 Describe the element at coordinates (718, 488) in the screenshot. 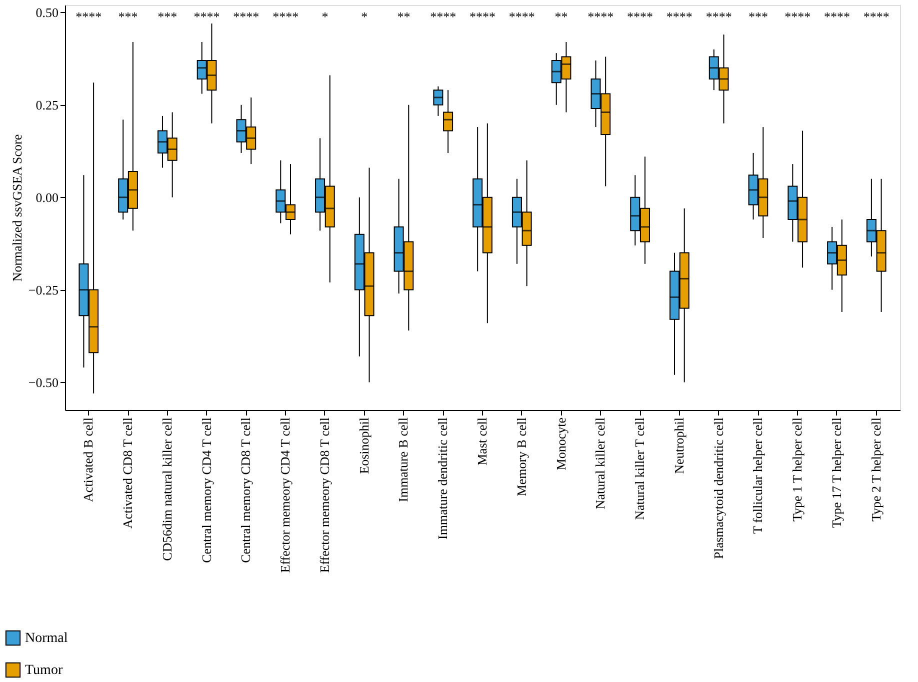

I see `x-tick-label: Plasmacytoid dendritic cell` at that location.